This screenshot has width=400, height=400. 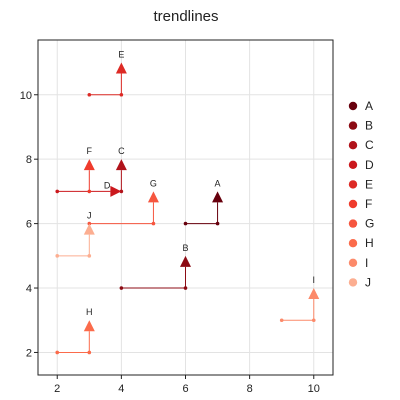 What do you see at coordinates (29, 160) in the screenshot?
I see `y-tick-label: 8` at bounding box center [29, 160].